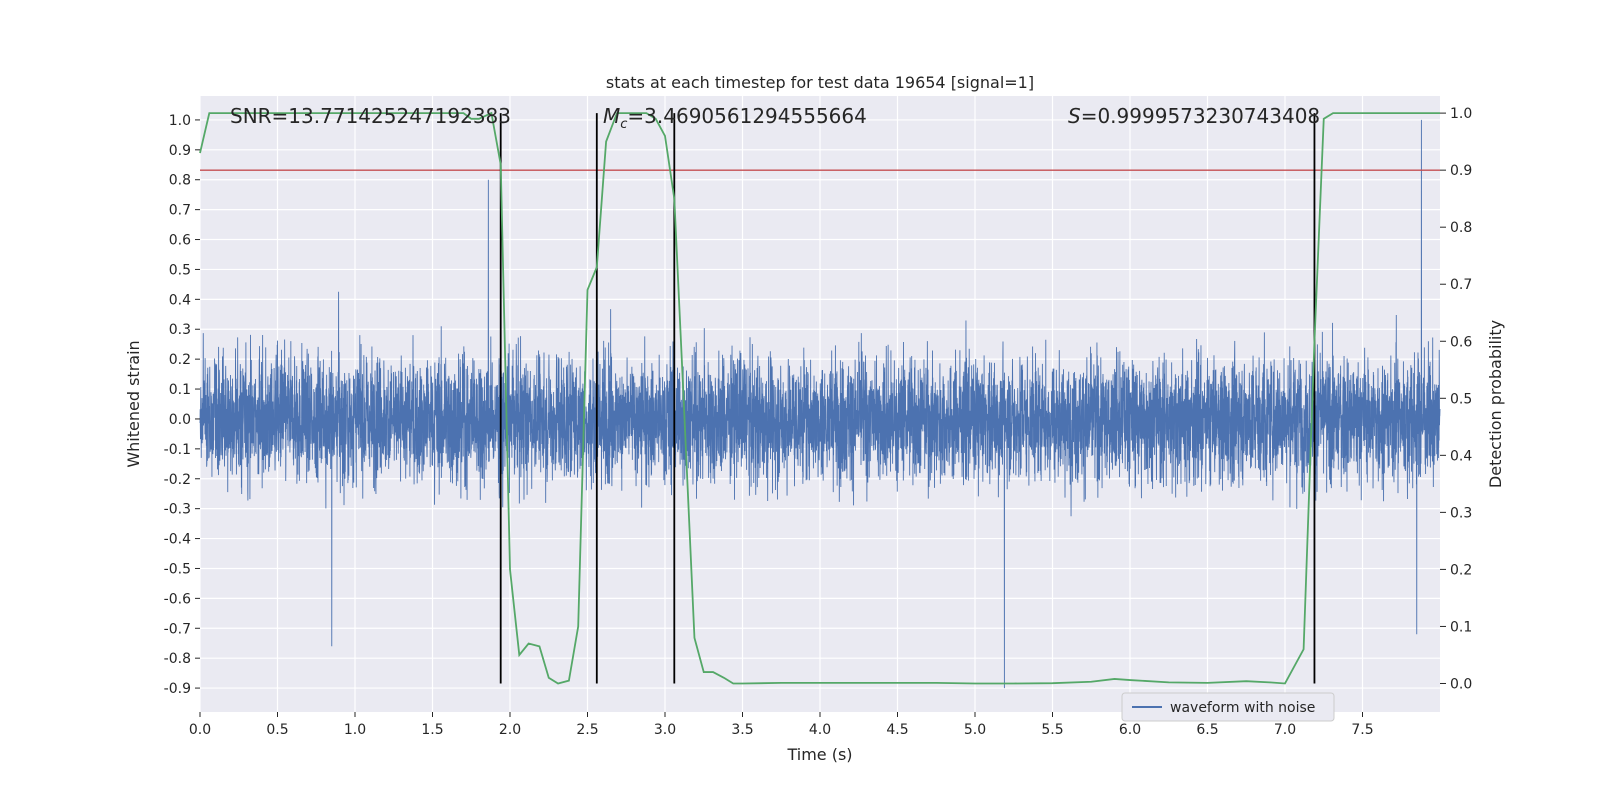 This screenshot has width=1600, height=800. Describe the element at coordinates (180, 151) in the screenshot. I see `y-left-tick-label: 0.9` at that location.